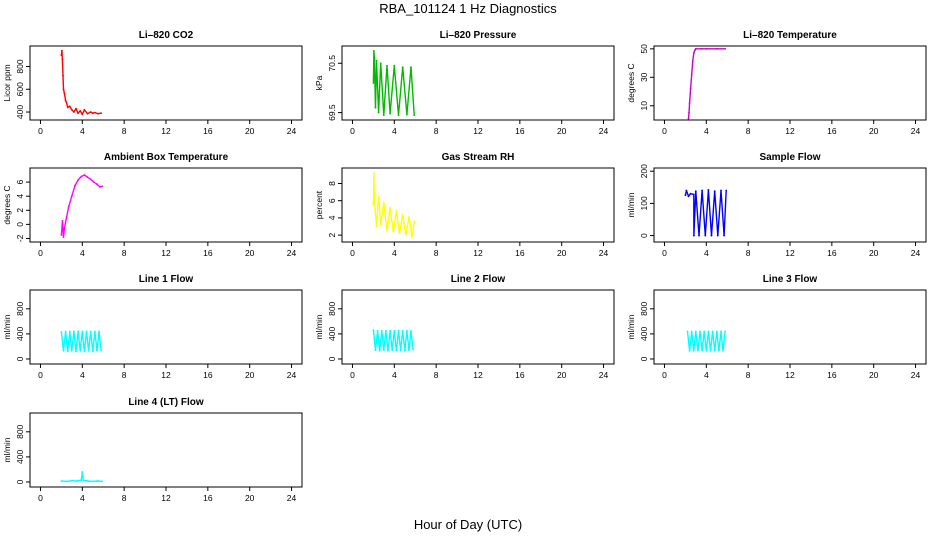 Image resolution: width=936 pixels, height=540 pixels. Describe the element at coordinates (20, 196) in the screenshot. I see `y-tick-label: 4` at that location.